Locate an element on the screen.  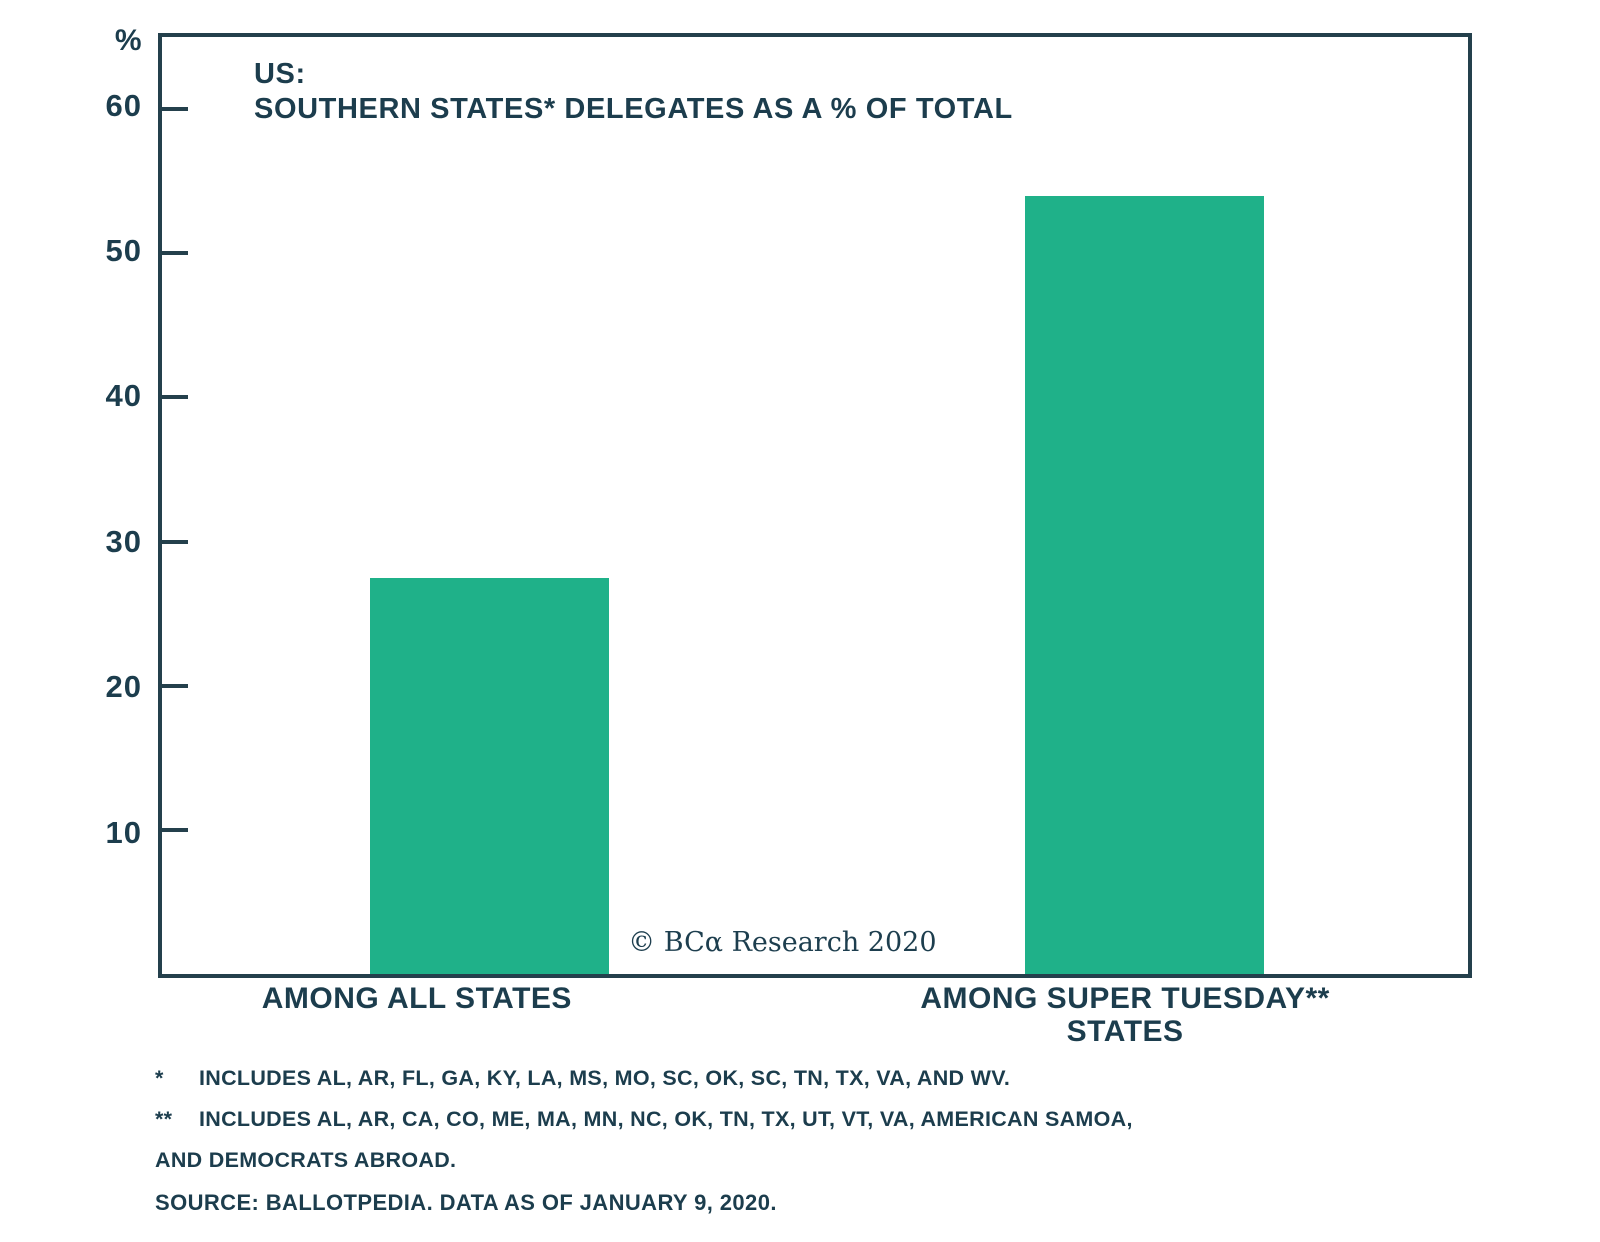
x-axis-label-2: AMONG SUPER TUESDAY** STATES is located at coordinates (1124, 1015).